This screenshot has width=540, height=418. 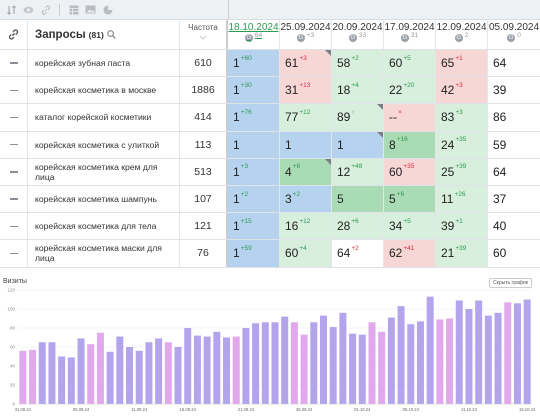 What do you see at coordinates (459, 58) in the screenshot?
I see `position-change: +1` at bounding box center [459, 58].